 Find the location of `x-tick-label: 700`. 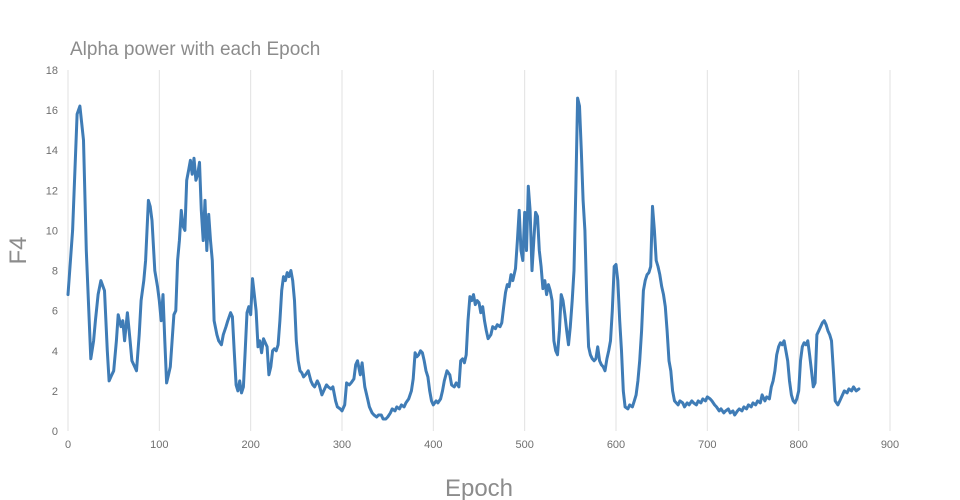

x-tick-label: 700 is located at coordinates (707, 445).